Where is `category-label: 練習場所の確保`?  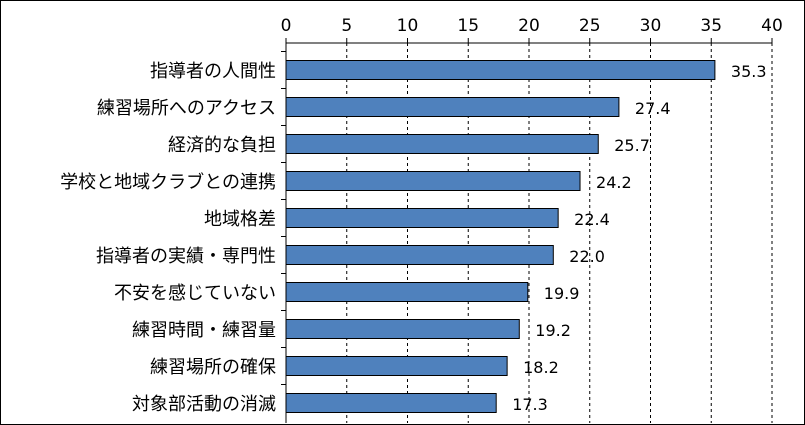 category-label: 練習場所の確保 is located at coordinates (213, 367).